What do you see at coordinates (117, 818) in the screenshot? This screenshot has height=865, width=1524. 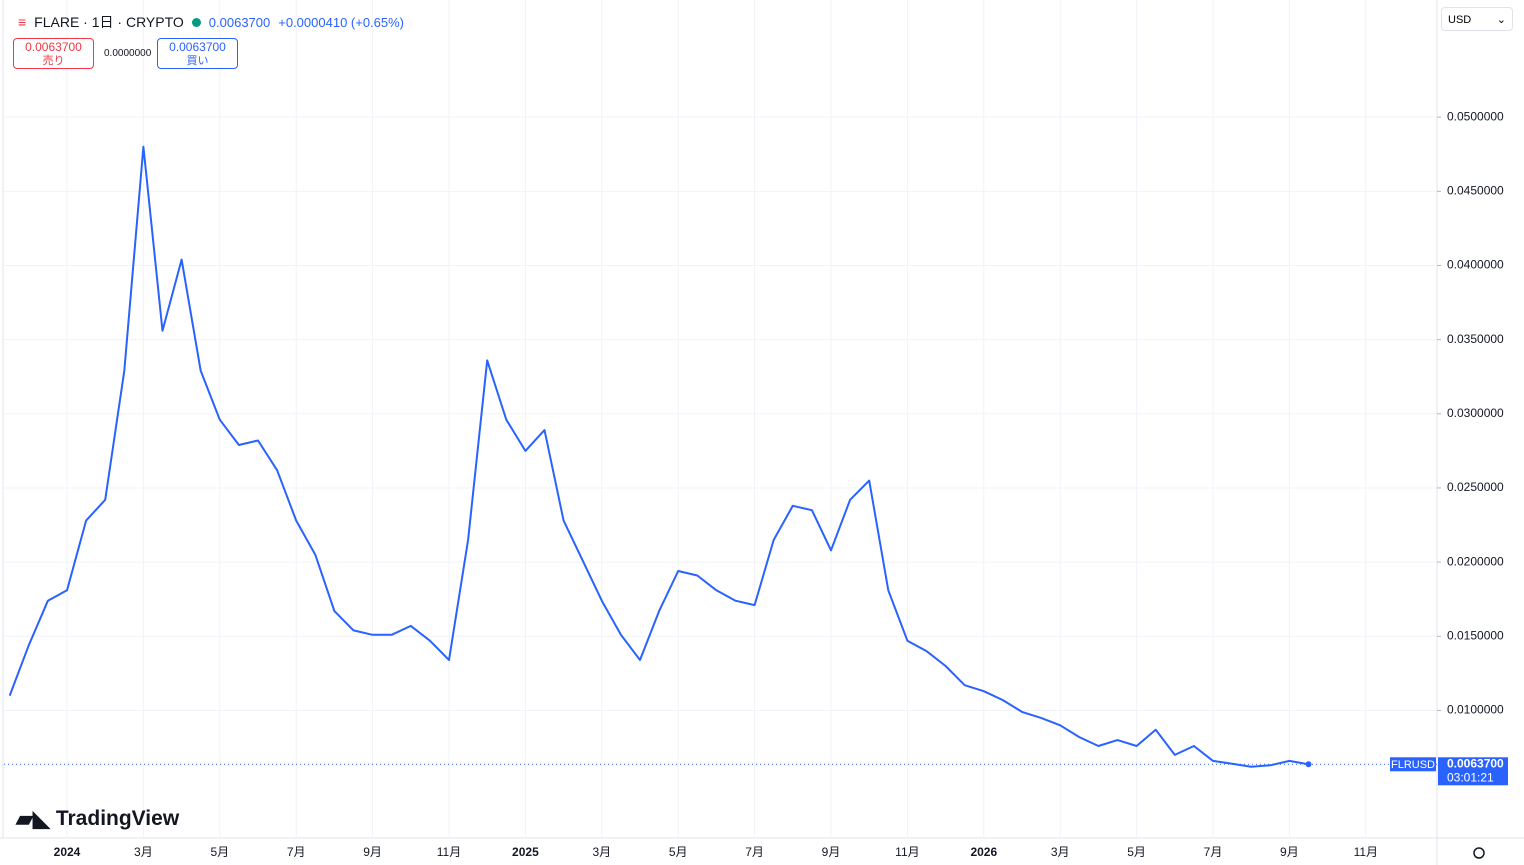 I see `brand: TradingView` at bounding box center [117, 818].